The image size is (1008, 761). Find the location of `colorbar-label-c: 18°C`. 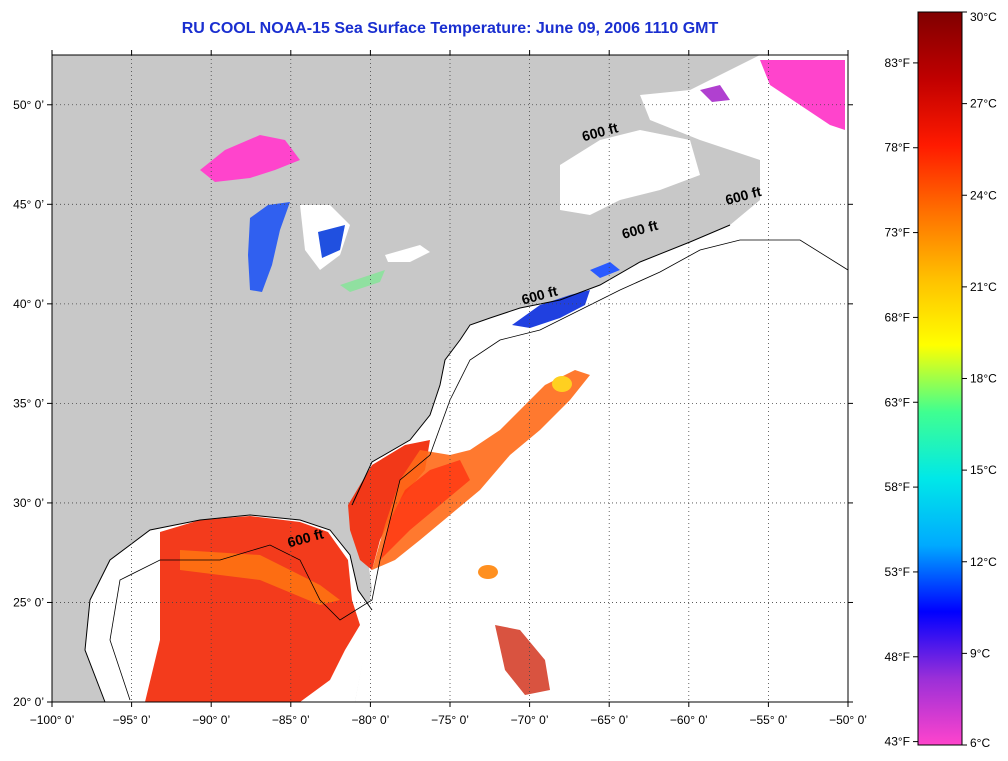

colorbar-label-c: 18°C is located at coordinates (983, 379).